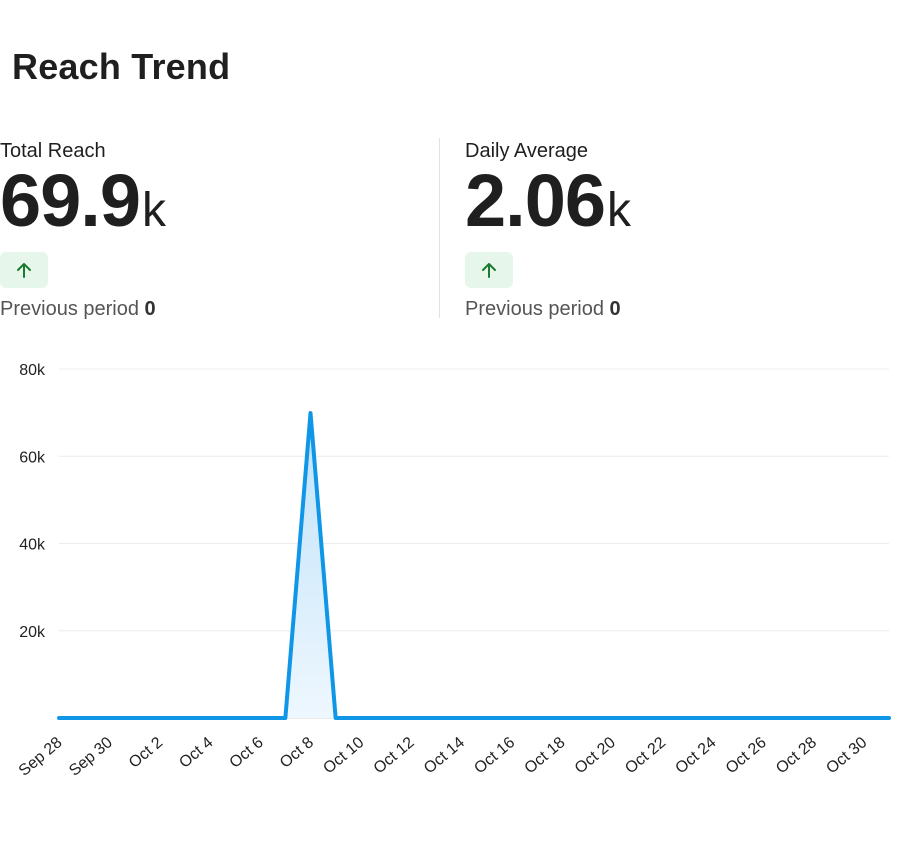  What do you see at coordinates (343, 755) in the screenshot?
I see `x-tick-label: Oct 10` at bounding box center [343, 755].